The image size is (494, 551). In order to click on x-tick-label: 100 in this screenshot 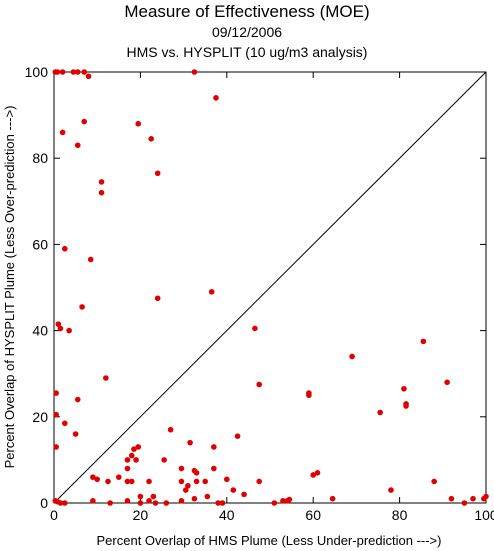, I will do `click(484, 515)`.